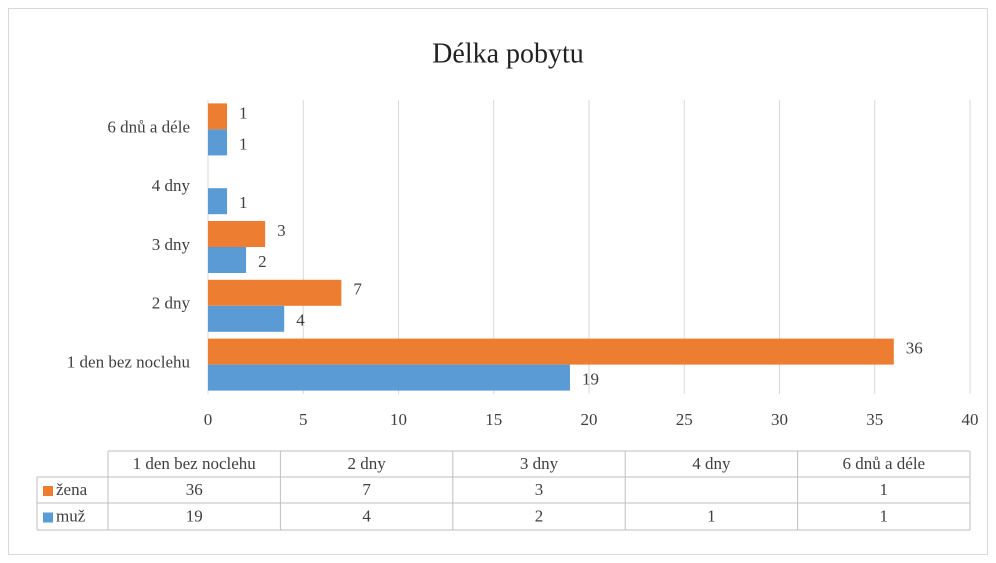 The width and height of the screenshot is (996, 563). What do you see at coordinates (366, 515) in the screenshot?
I see `table-cell: 4` at bounding box center [366, 515].